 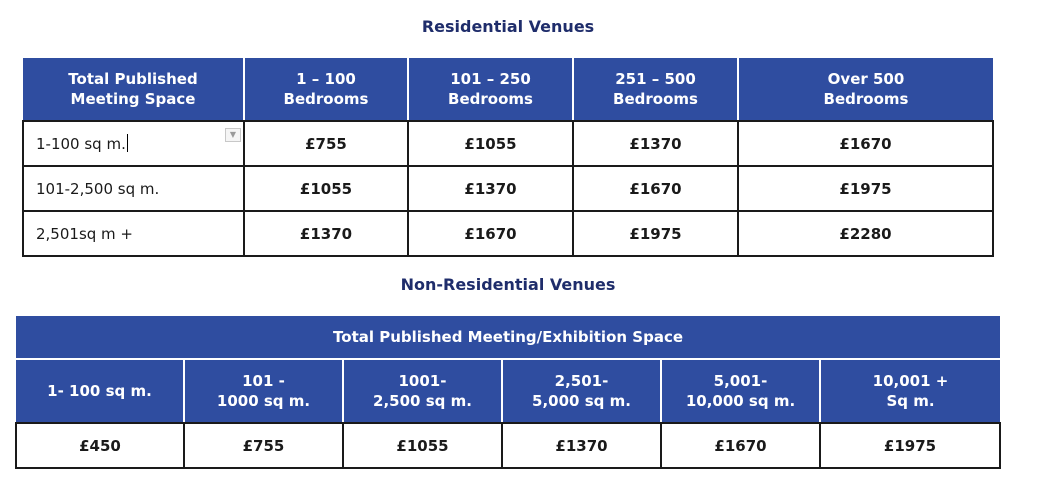 I want to click on residential-header-251-500-bedrooms: 251 – 500 Bedrooms, so click(x=656, y=90).